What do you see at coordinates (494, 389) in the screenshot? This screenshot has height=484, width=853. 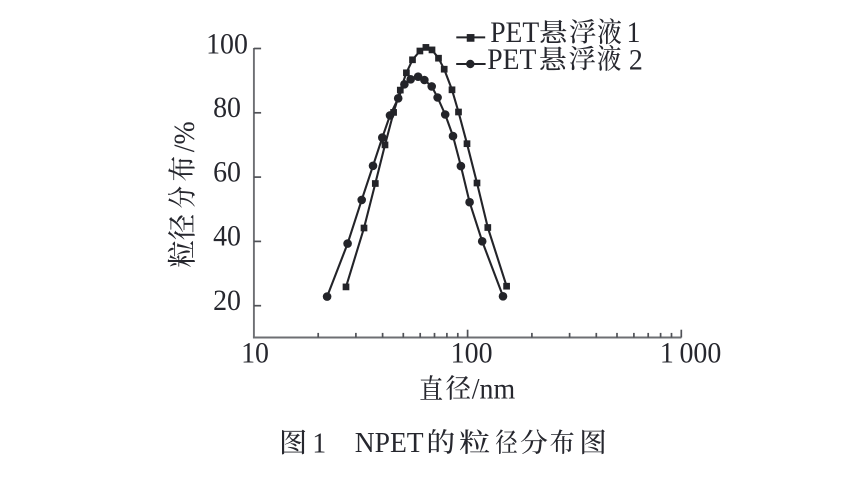 I see `svg-text: /nm` at bounding box center [494, 389].